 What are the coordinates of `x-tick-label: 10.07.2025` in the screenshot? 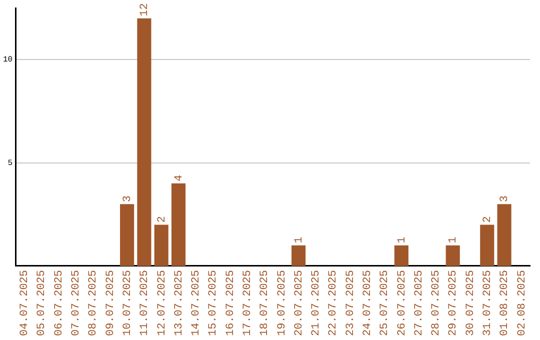 It's located at (128, 303).